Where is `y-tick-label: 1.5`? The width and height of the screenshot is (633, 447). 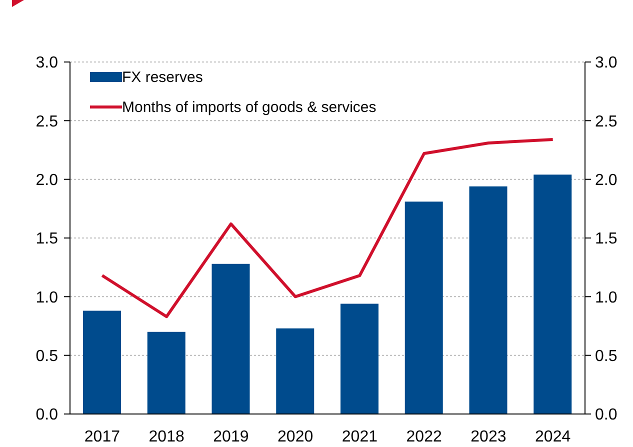
y-tick-label: 1.5 is located at coordinates (47, 239).